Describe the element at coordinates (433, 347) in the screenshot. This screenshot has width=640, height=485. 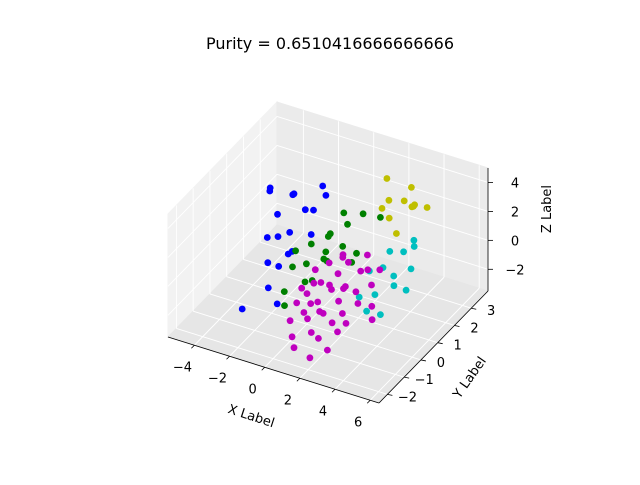
I see `y-axis-line` at that location.